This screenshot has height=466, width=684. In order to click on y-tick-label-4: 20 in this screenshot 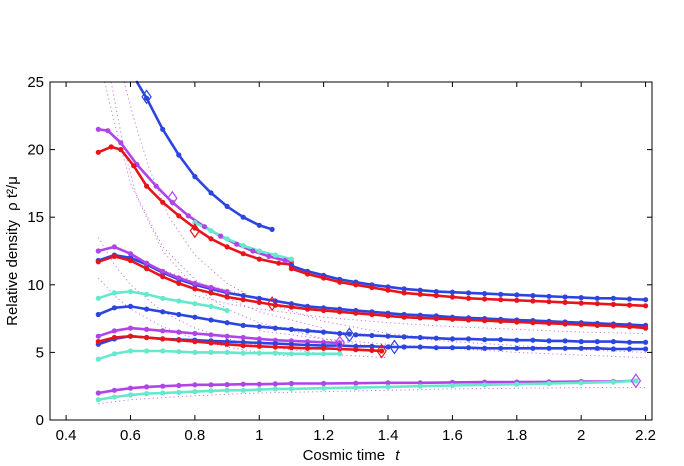, I will do `click(35, 150)`.